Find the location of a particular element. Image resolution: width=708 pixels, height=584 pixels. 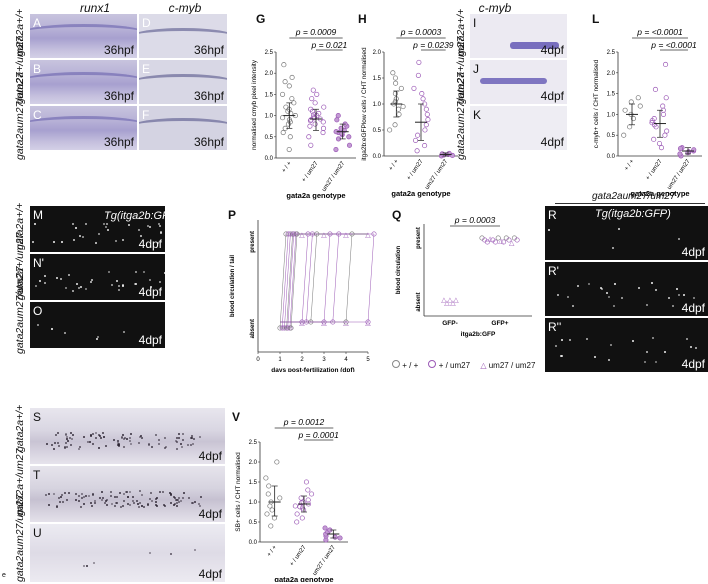

panel-D: D 36hpf is located at coordinates (183, 36).